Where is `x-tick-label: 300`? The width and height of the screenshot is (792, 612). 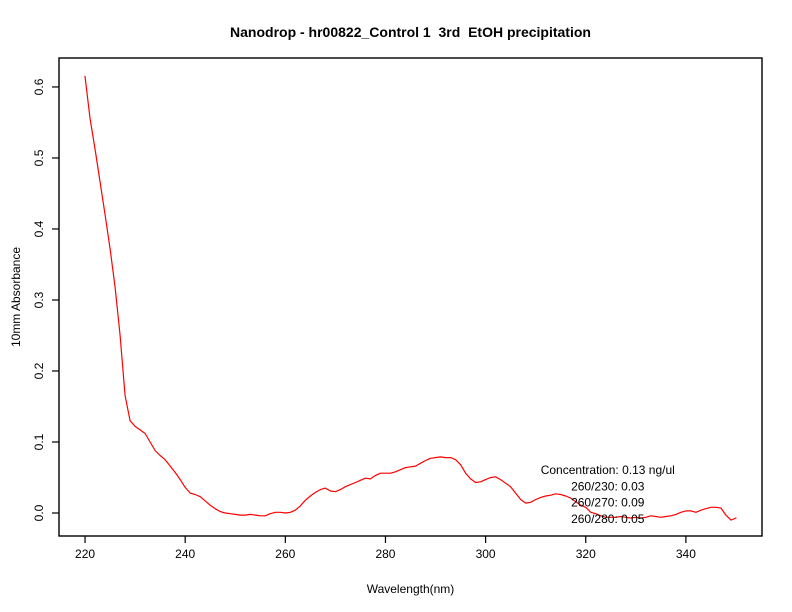
x-tick-label: 300 is located at coordinates (486, 554).